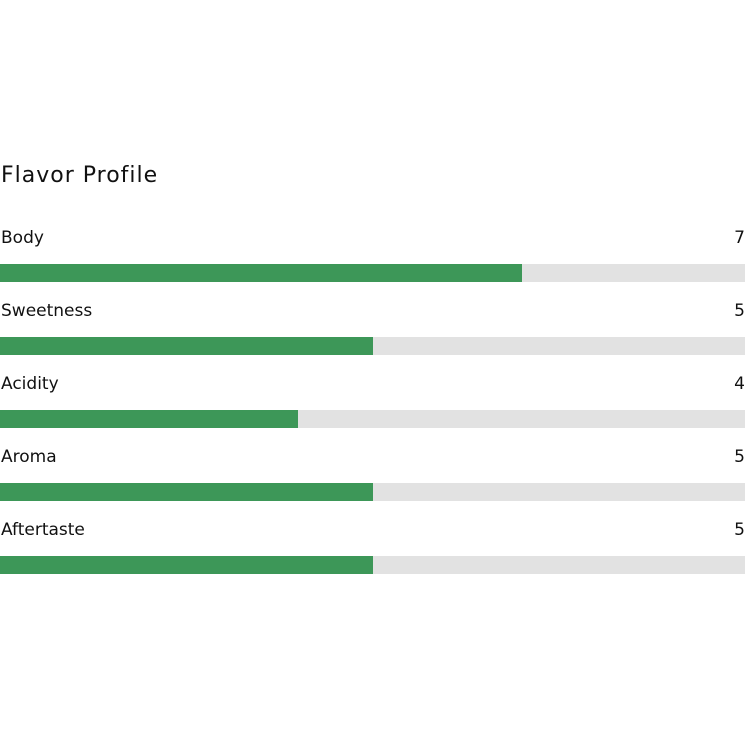 The width and height of the screenshot is (750, 750). I want to click on attribute-label: Aftertaste, so click(43, 530).